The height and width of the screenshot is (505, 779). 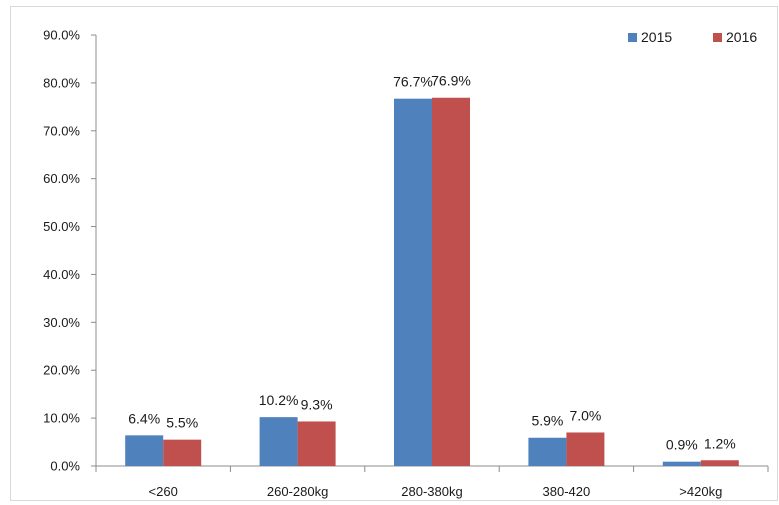 I want to click on data-label: 5.9%, so click(x=547, y=421).